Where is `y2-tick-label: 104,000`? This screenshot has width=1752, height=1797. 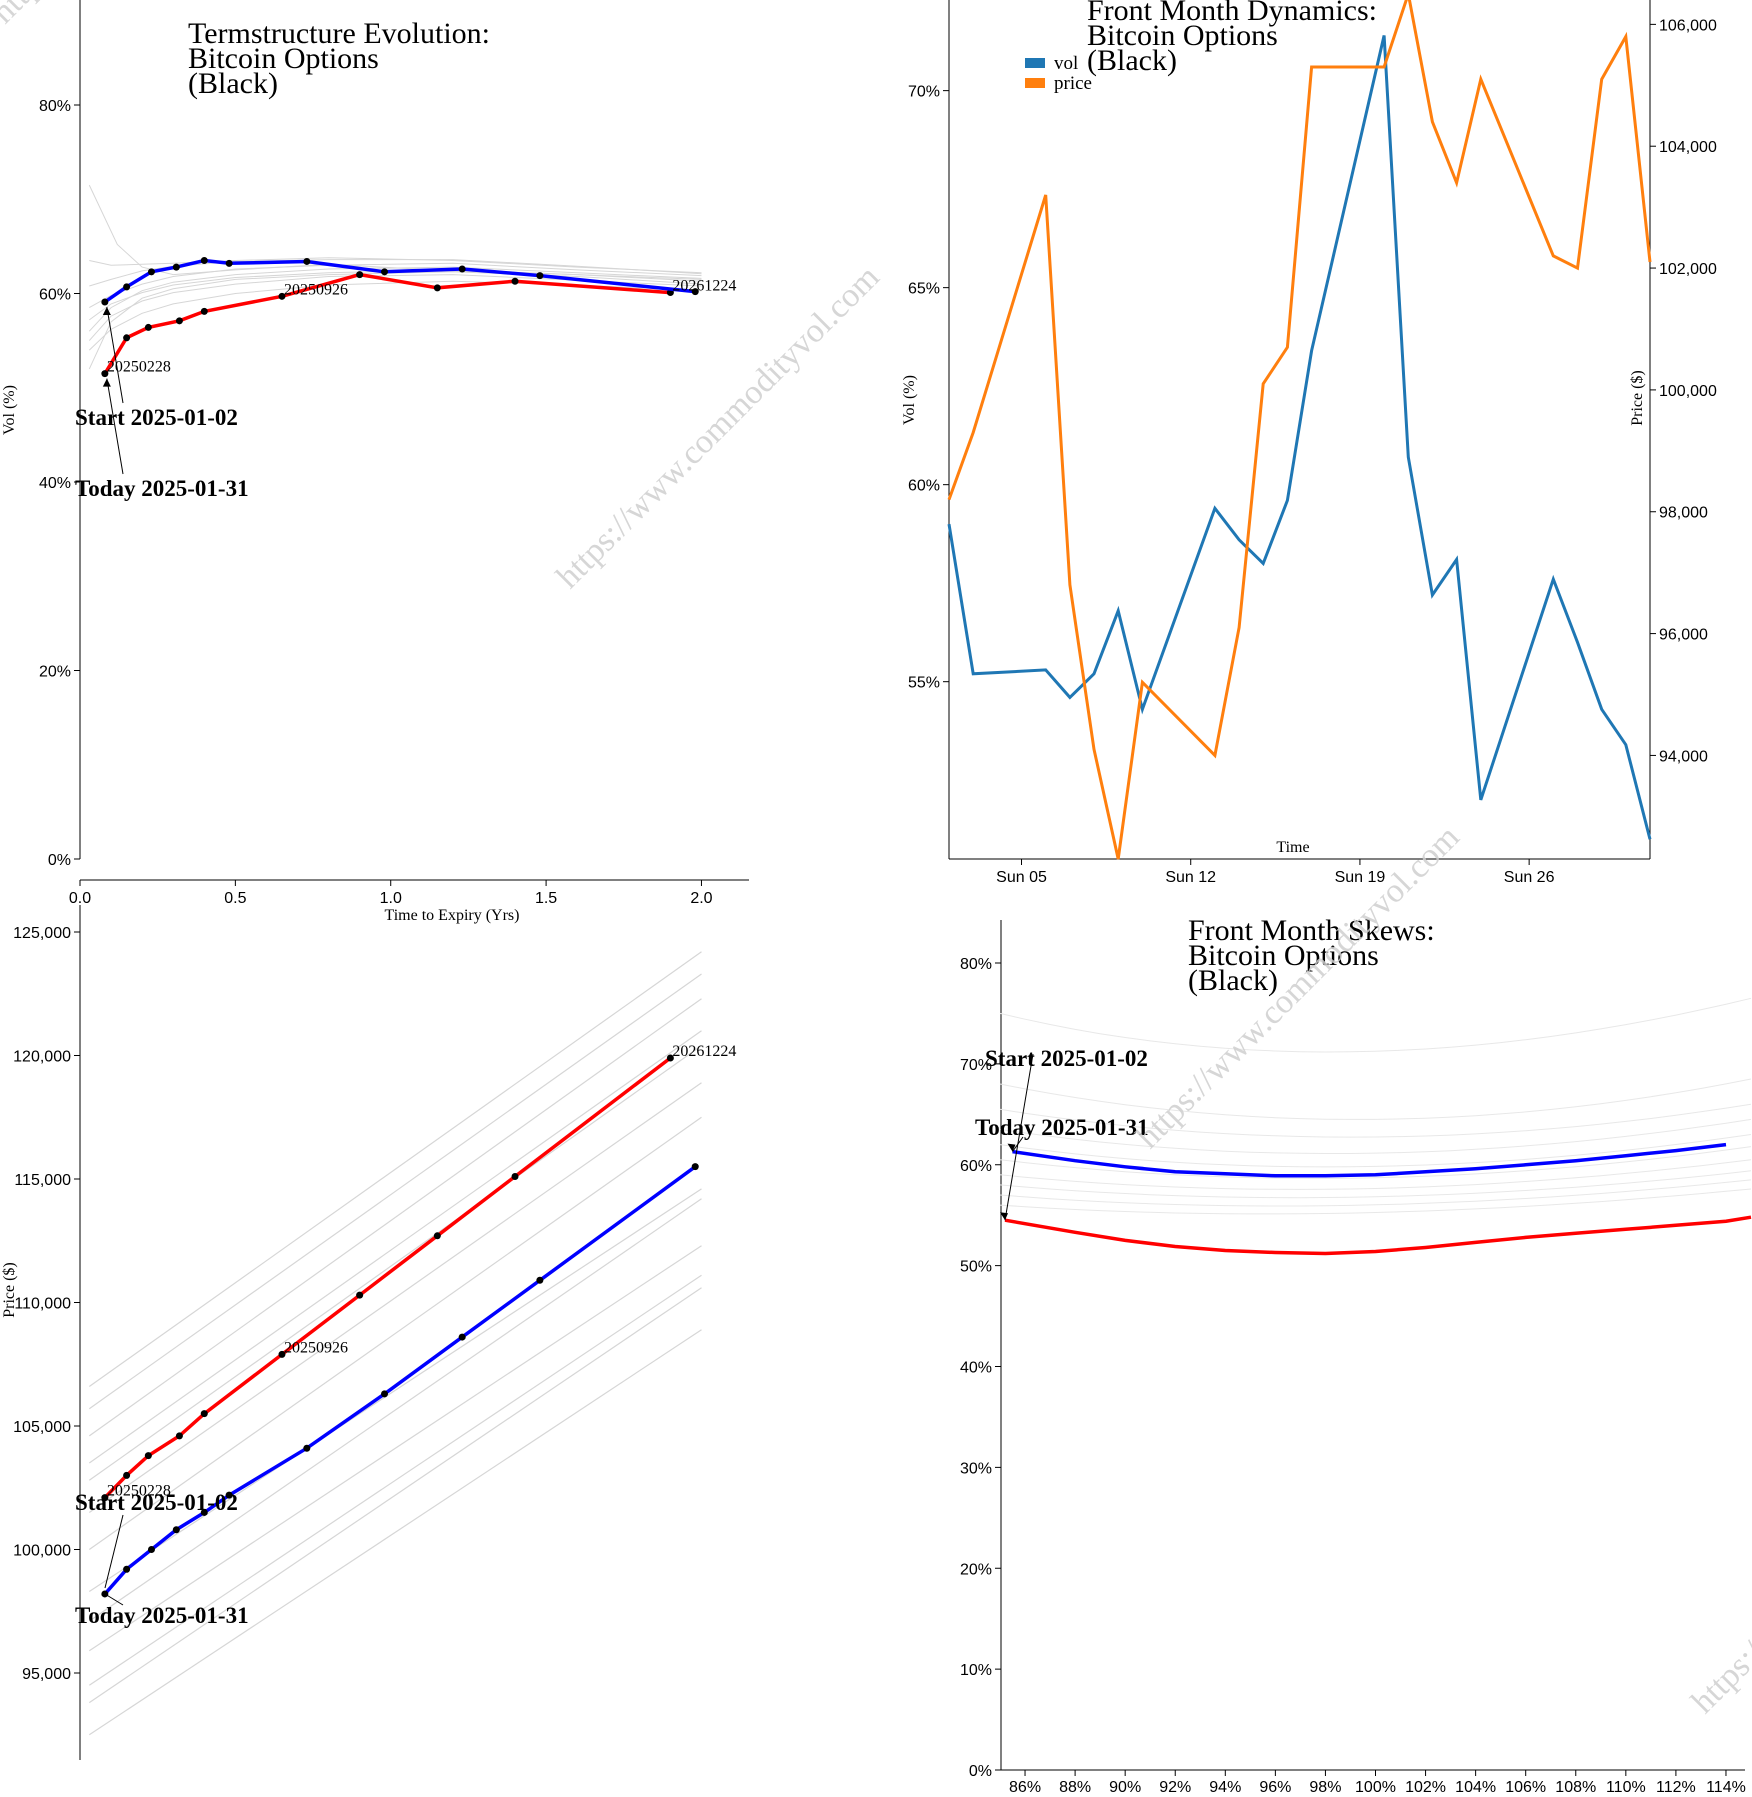
y2-tick-label: 104,000 is located at coordinates (1688, 147).